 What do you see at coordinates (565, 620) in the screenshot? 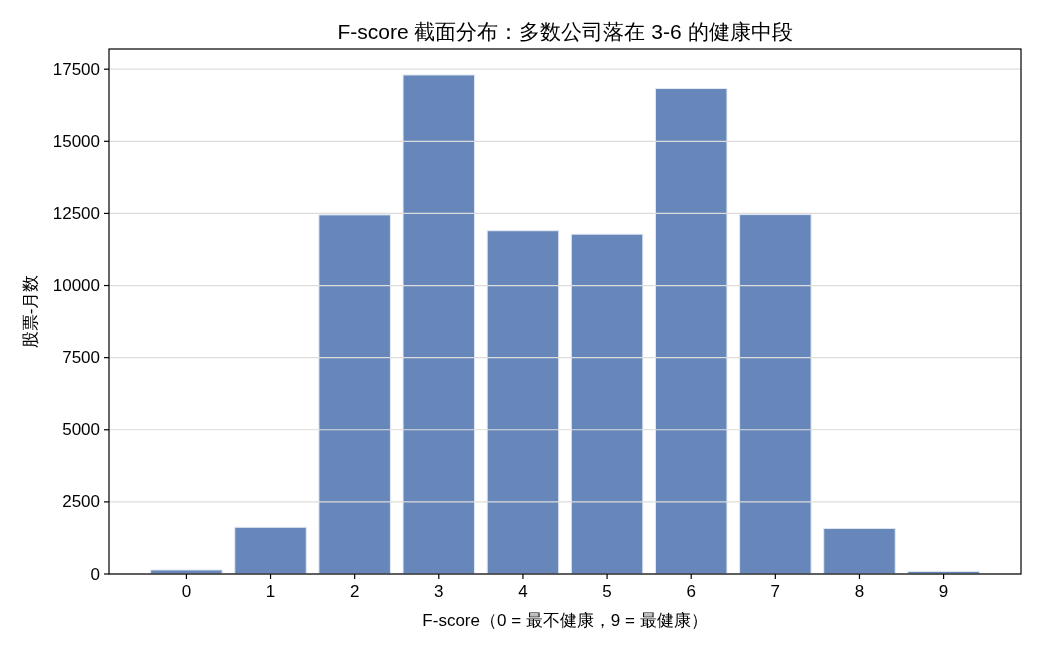
I see `xlabel: F-score（0 = 最不健康，9 = 最健康）` at bounding box center [565, 620].